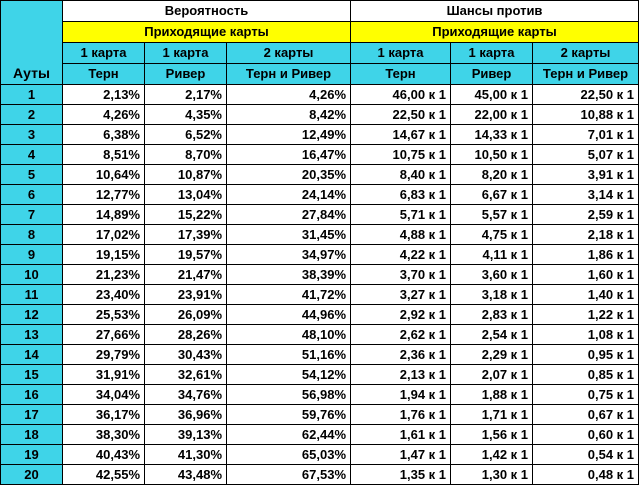  I want to click on odds-turn-cell: 46,00 к 1, so click(401, 94).